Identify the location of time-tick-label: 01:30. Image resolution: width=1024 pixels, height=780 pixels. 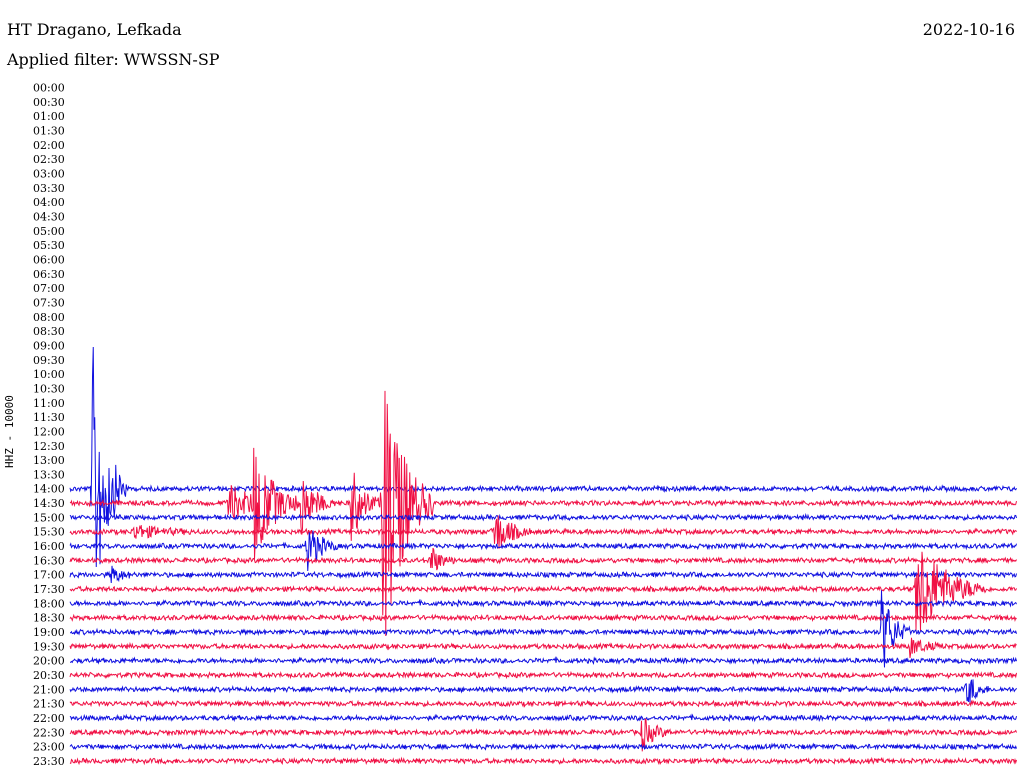
(49, 130).